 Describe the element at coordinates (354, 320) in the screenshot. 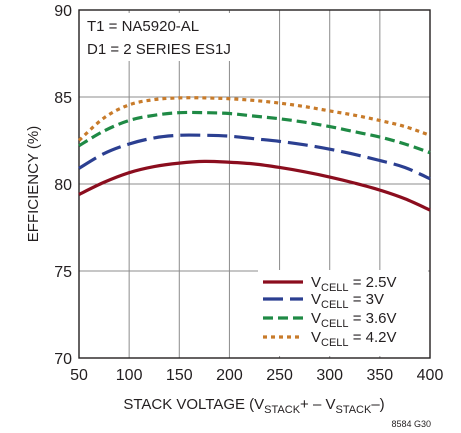

I see `legend-label: VCELL = 3.6V` at that location.